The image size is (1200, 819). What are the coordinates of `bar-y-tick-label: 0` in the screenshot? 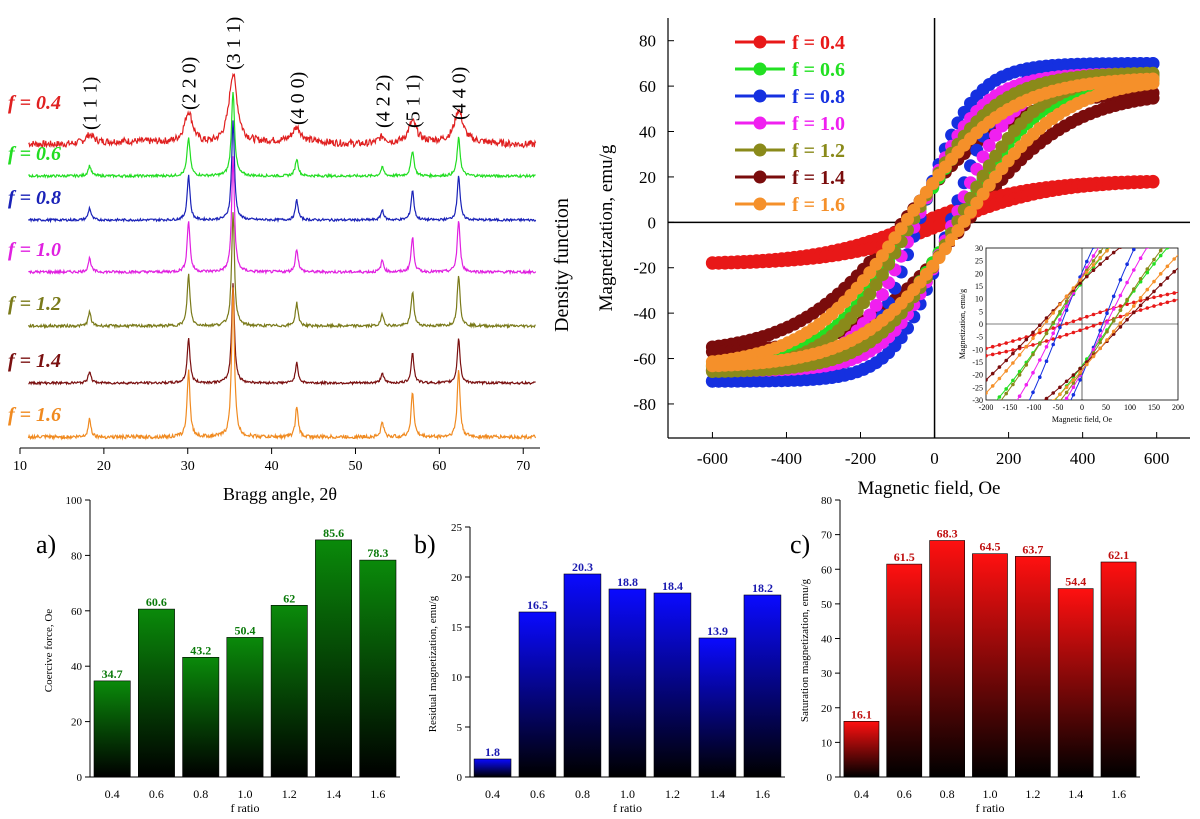 It's located at (80, 778).